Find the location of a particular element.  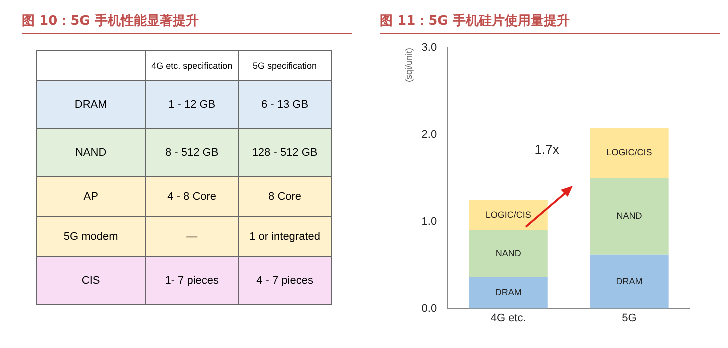

category-label: AP is located at coordinates (91, 196).